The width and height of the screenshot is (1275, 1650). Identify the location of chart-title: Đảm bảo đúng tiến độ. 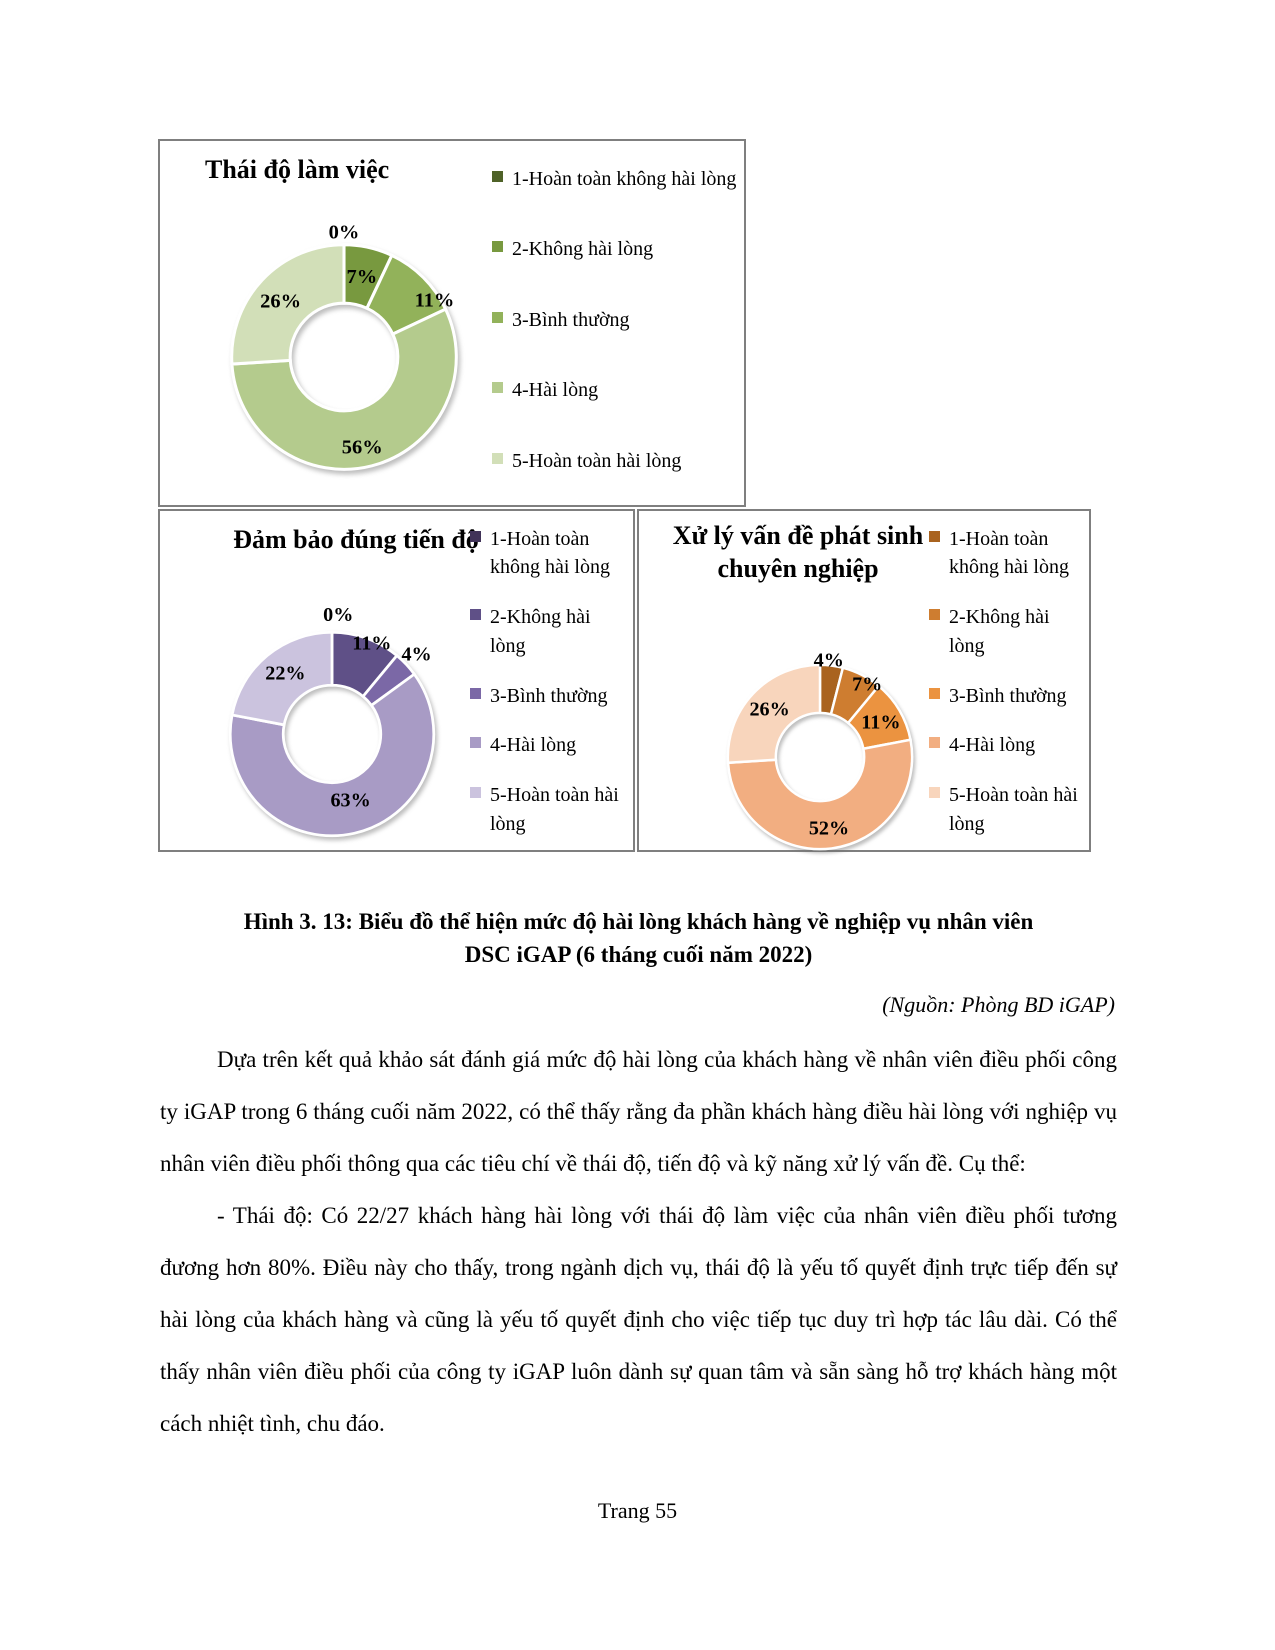
(356, 539).